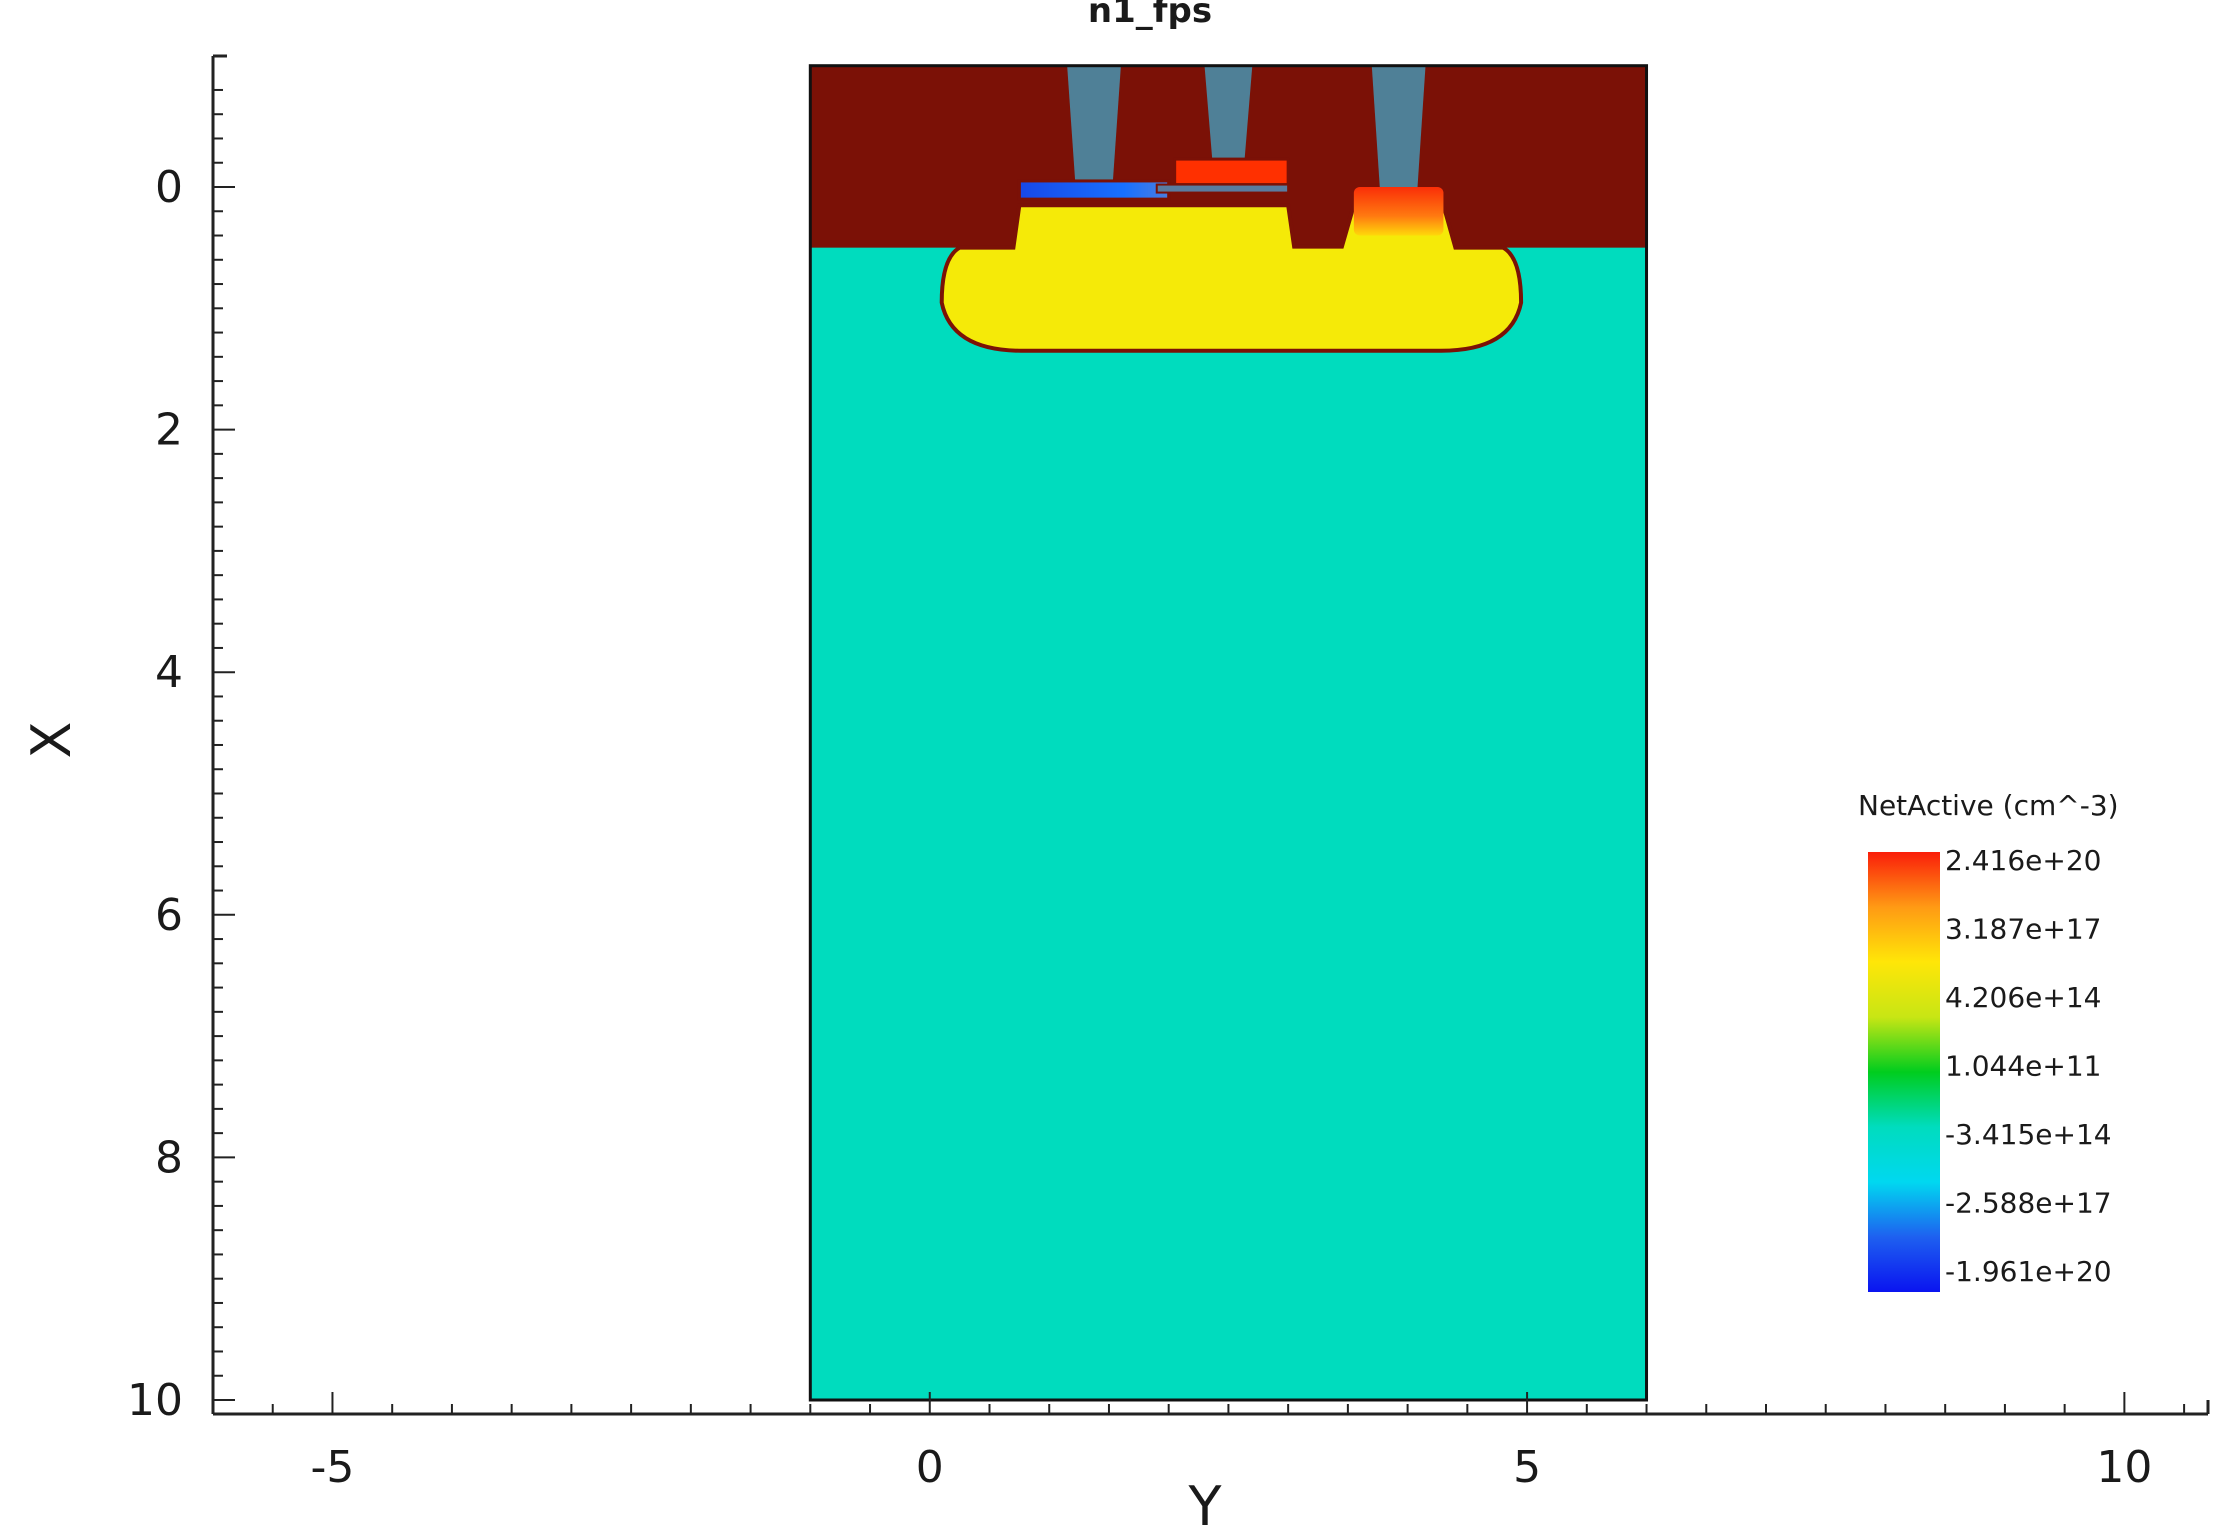  Describe the element at coordinates (2124, 1467) in the screenshot. I see `x-tick-label: 10` at that location.